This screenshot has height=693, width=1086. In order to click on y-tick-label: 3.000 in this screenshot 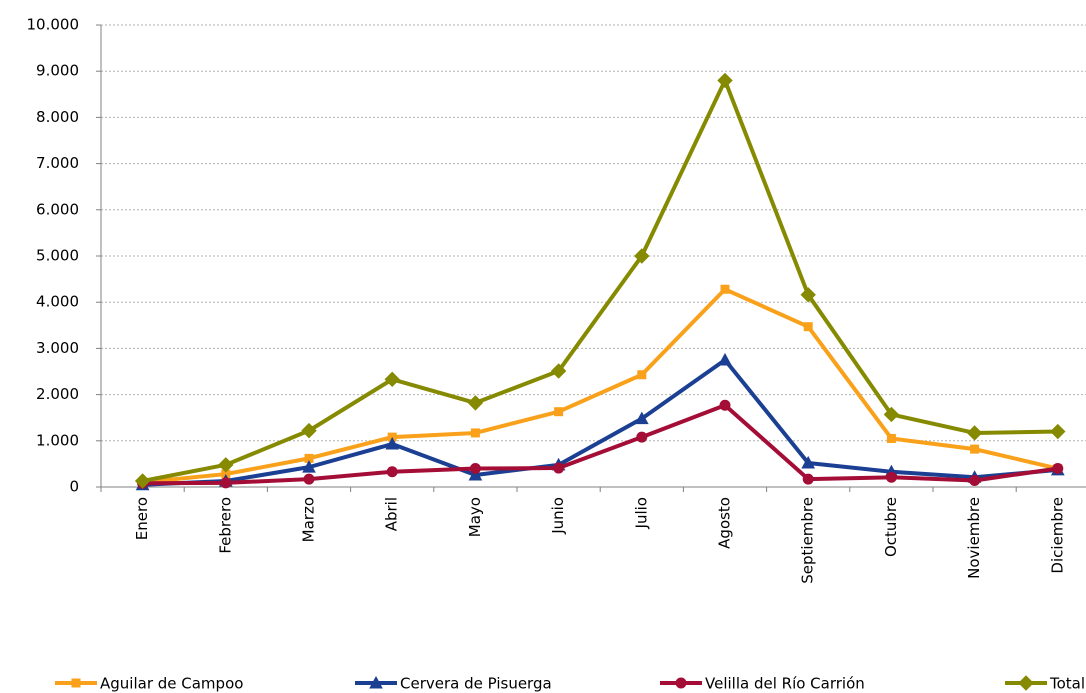, I will do `click(57, 348)`.